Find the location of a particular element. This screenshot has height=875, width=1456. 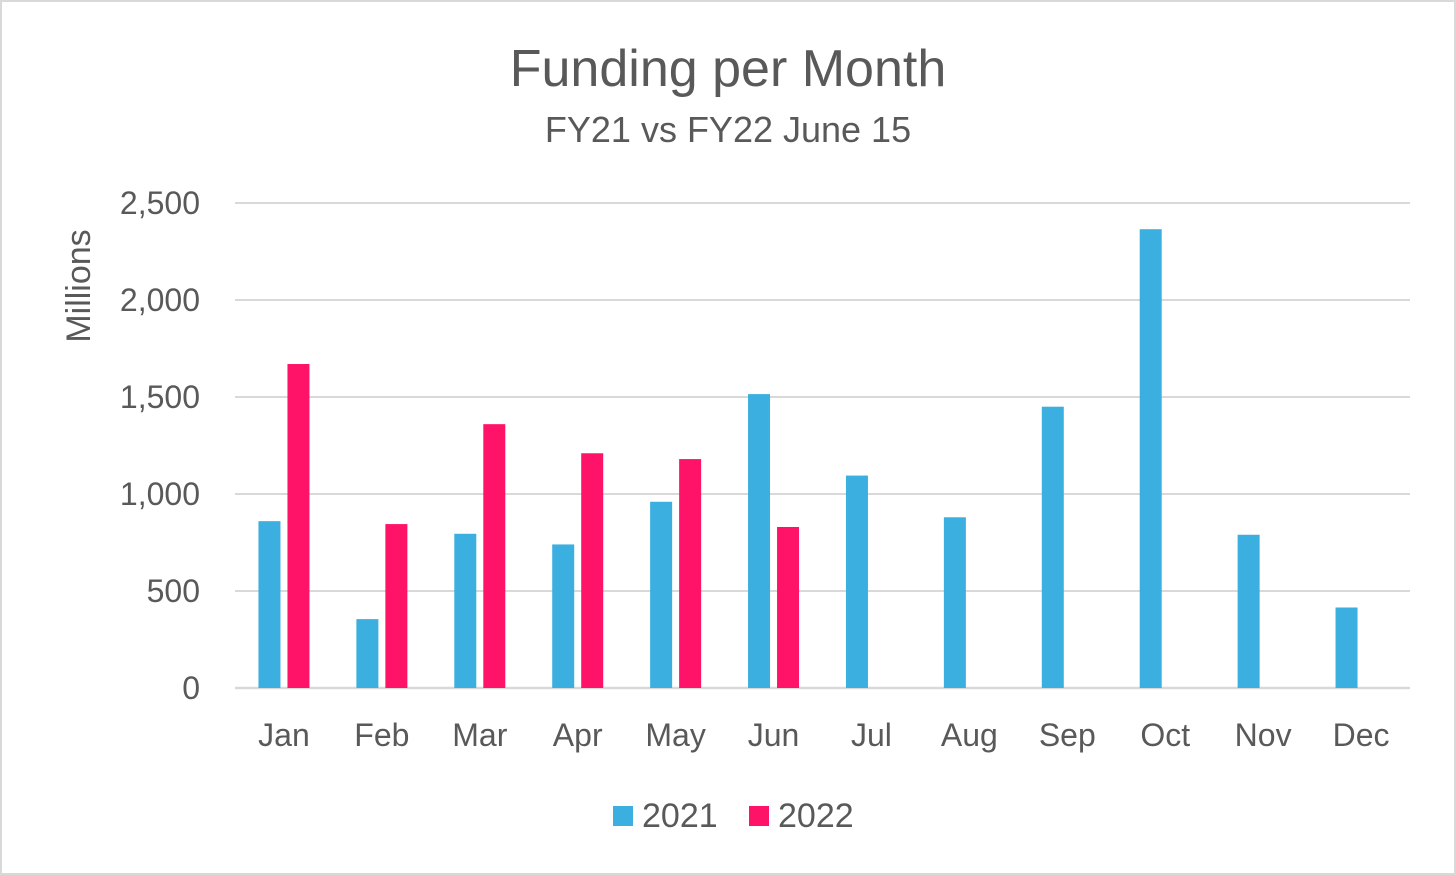

x-tick-label: Jul is located at coordinates (871, 735).